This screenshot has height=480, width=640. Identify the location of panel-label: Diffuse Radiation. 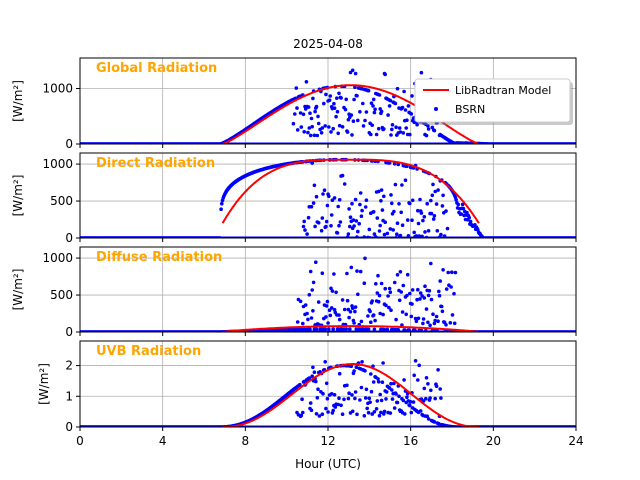
(159, 257).